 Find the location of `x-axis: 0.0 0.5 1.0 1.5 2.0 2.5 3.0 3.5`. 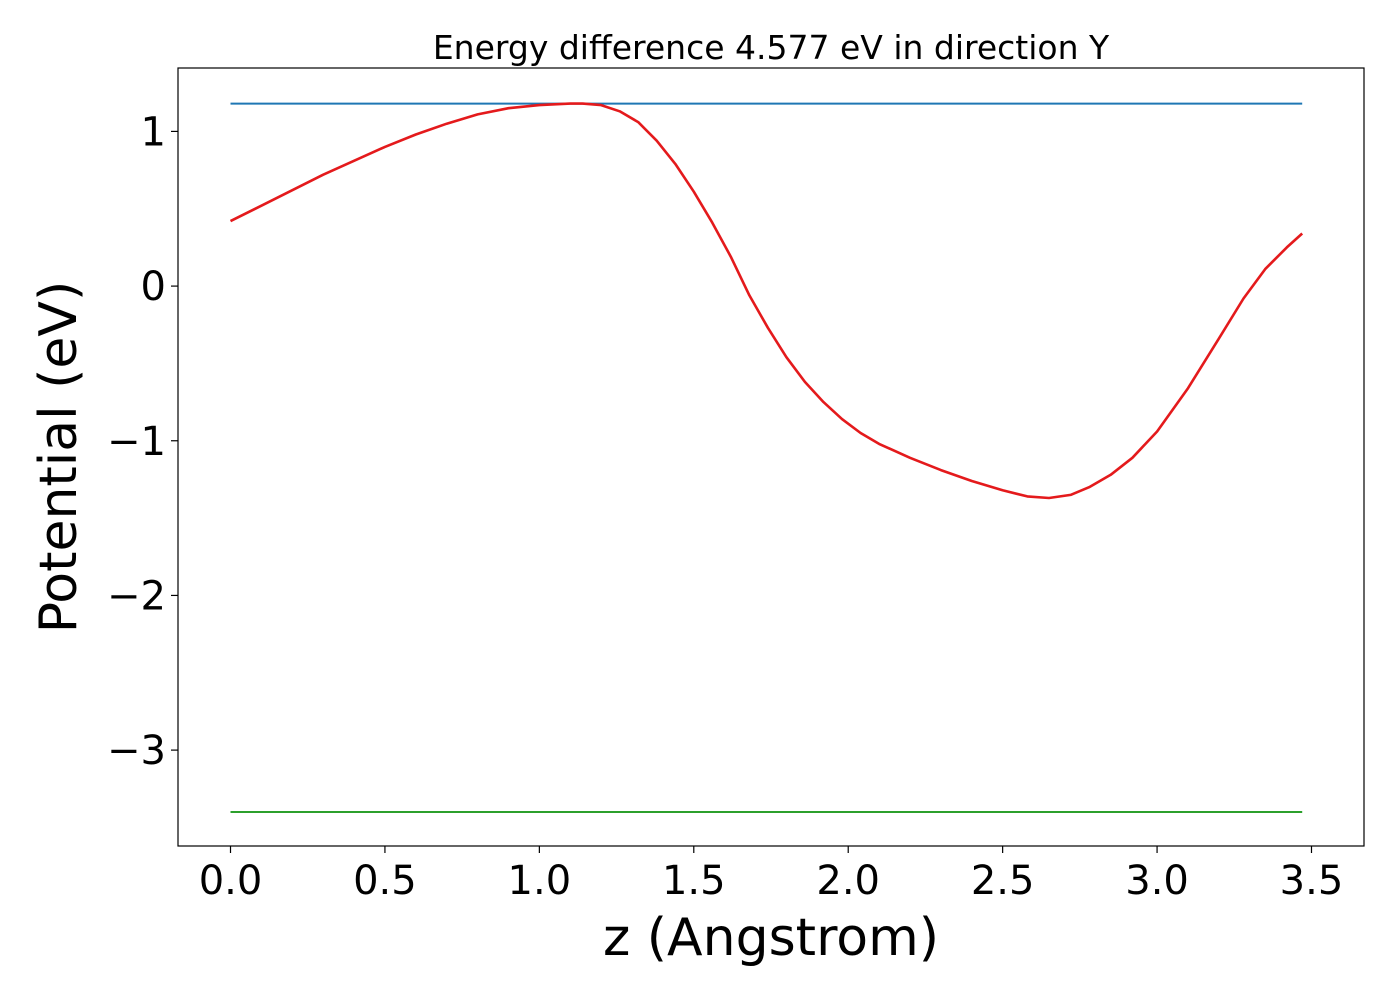

x-axis: 0.0 0.5 1.0 1.5 2.0 2.5 3.0 3.5 is located at coordinates (771, 875).